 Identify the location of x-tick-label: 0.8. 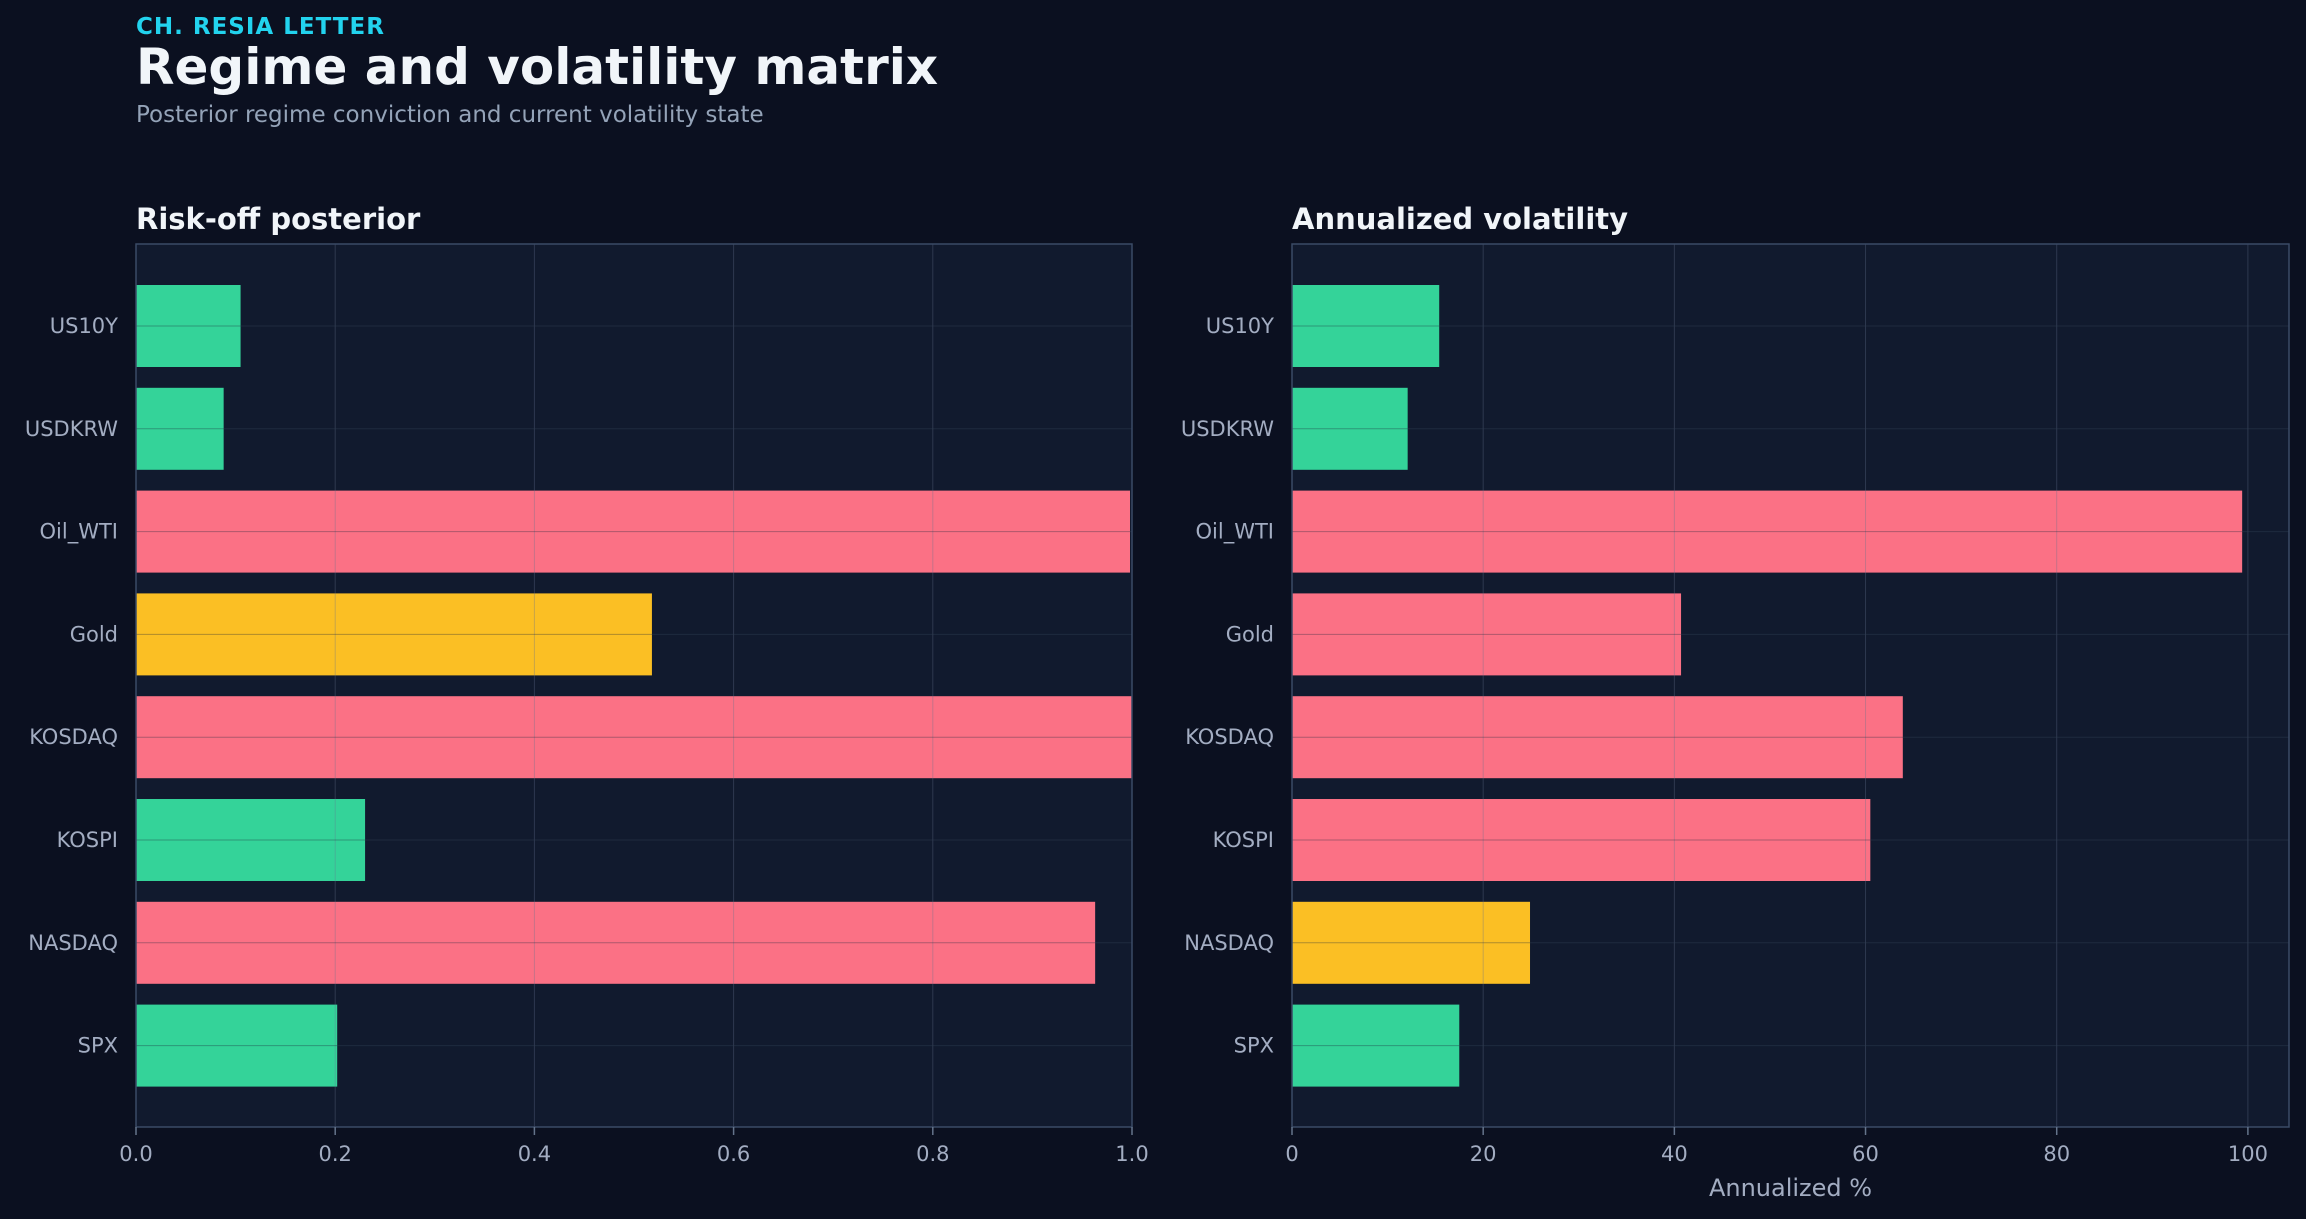
(932, 1154).